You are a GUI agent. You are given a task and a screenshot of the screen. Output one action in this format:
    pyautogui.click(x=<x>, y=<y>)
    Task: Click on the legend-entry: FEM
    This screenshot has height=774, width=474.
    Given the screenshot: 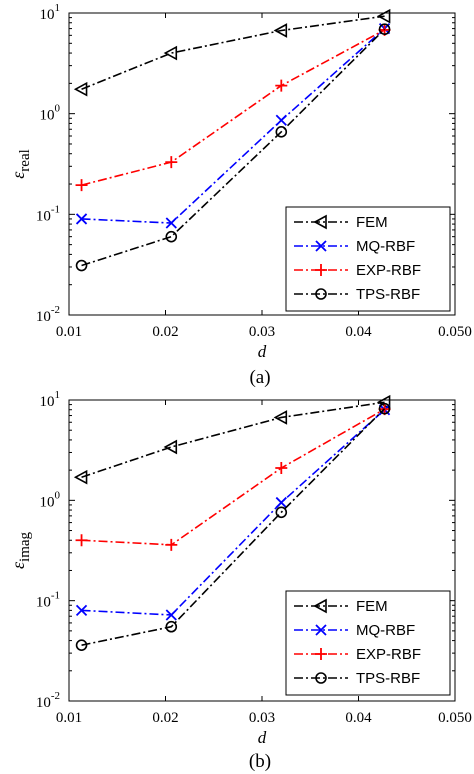 What is the action you would take?
    pyautogui.click(x=372, y=222)
    